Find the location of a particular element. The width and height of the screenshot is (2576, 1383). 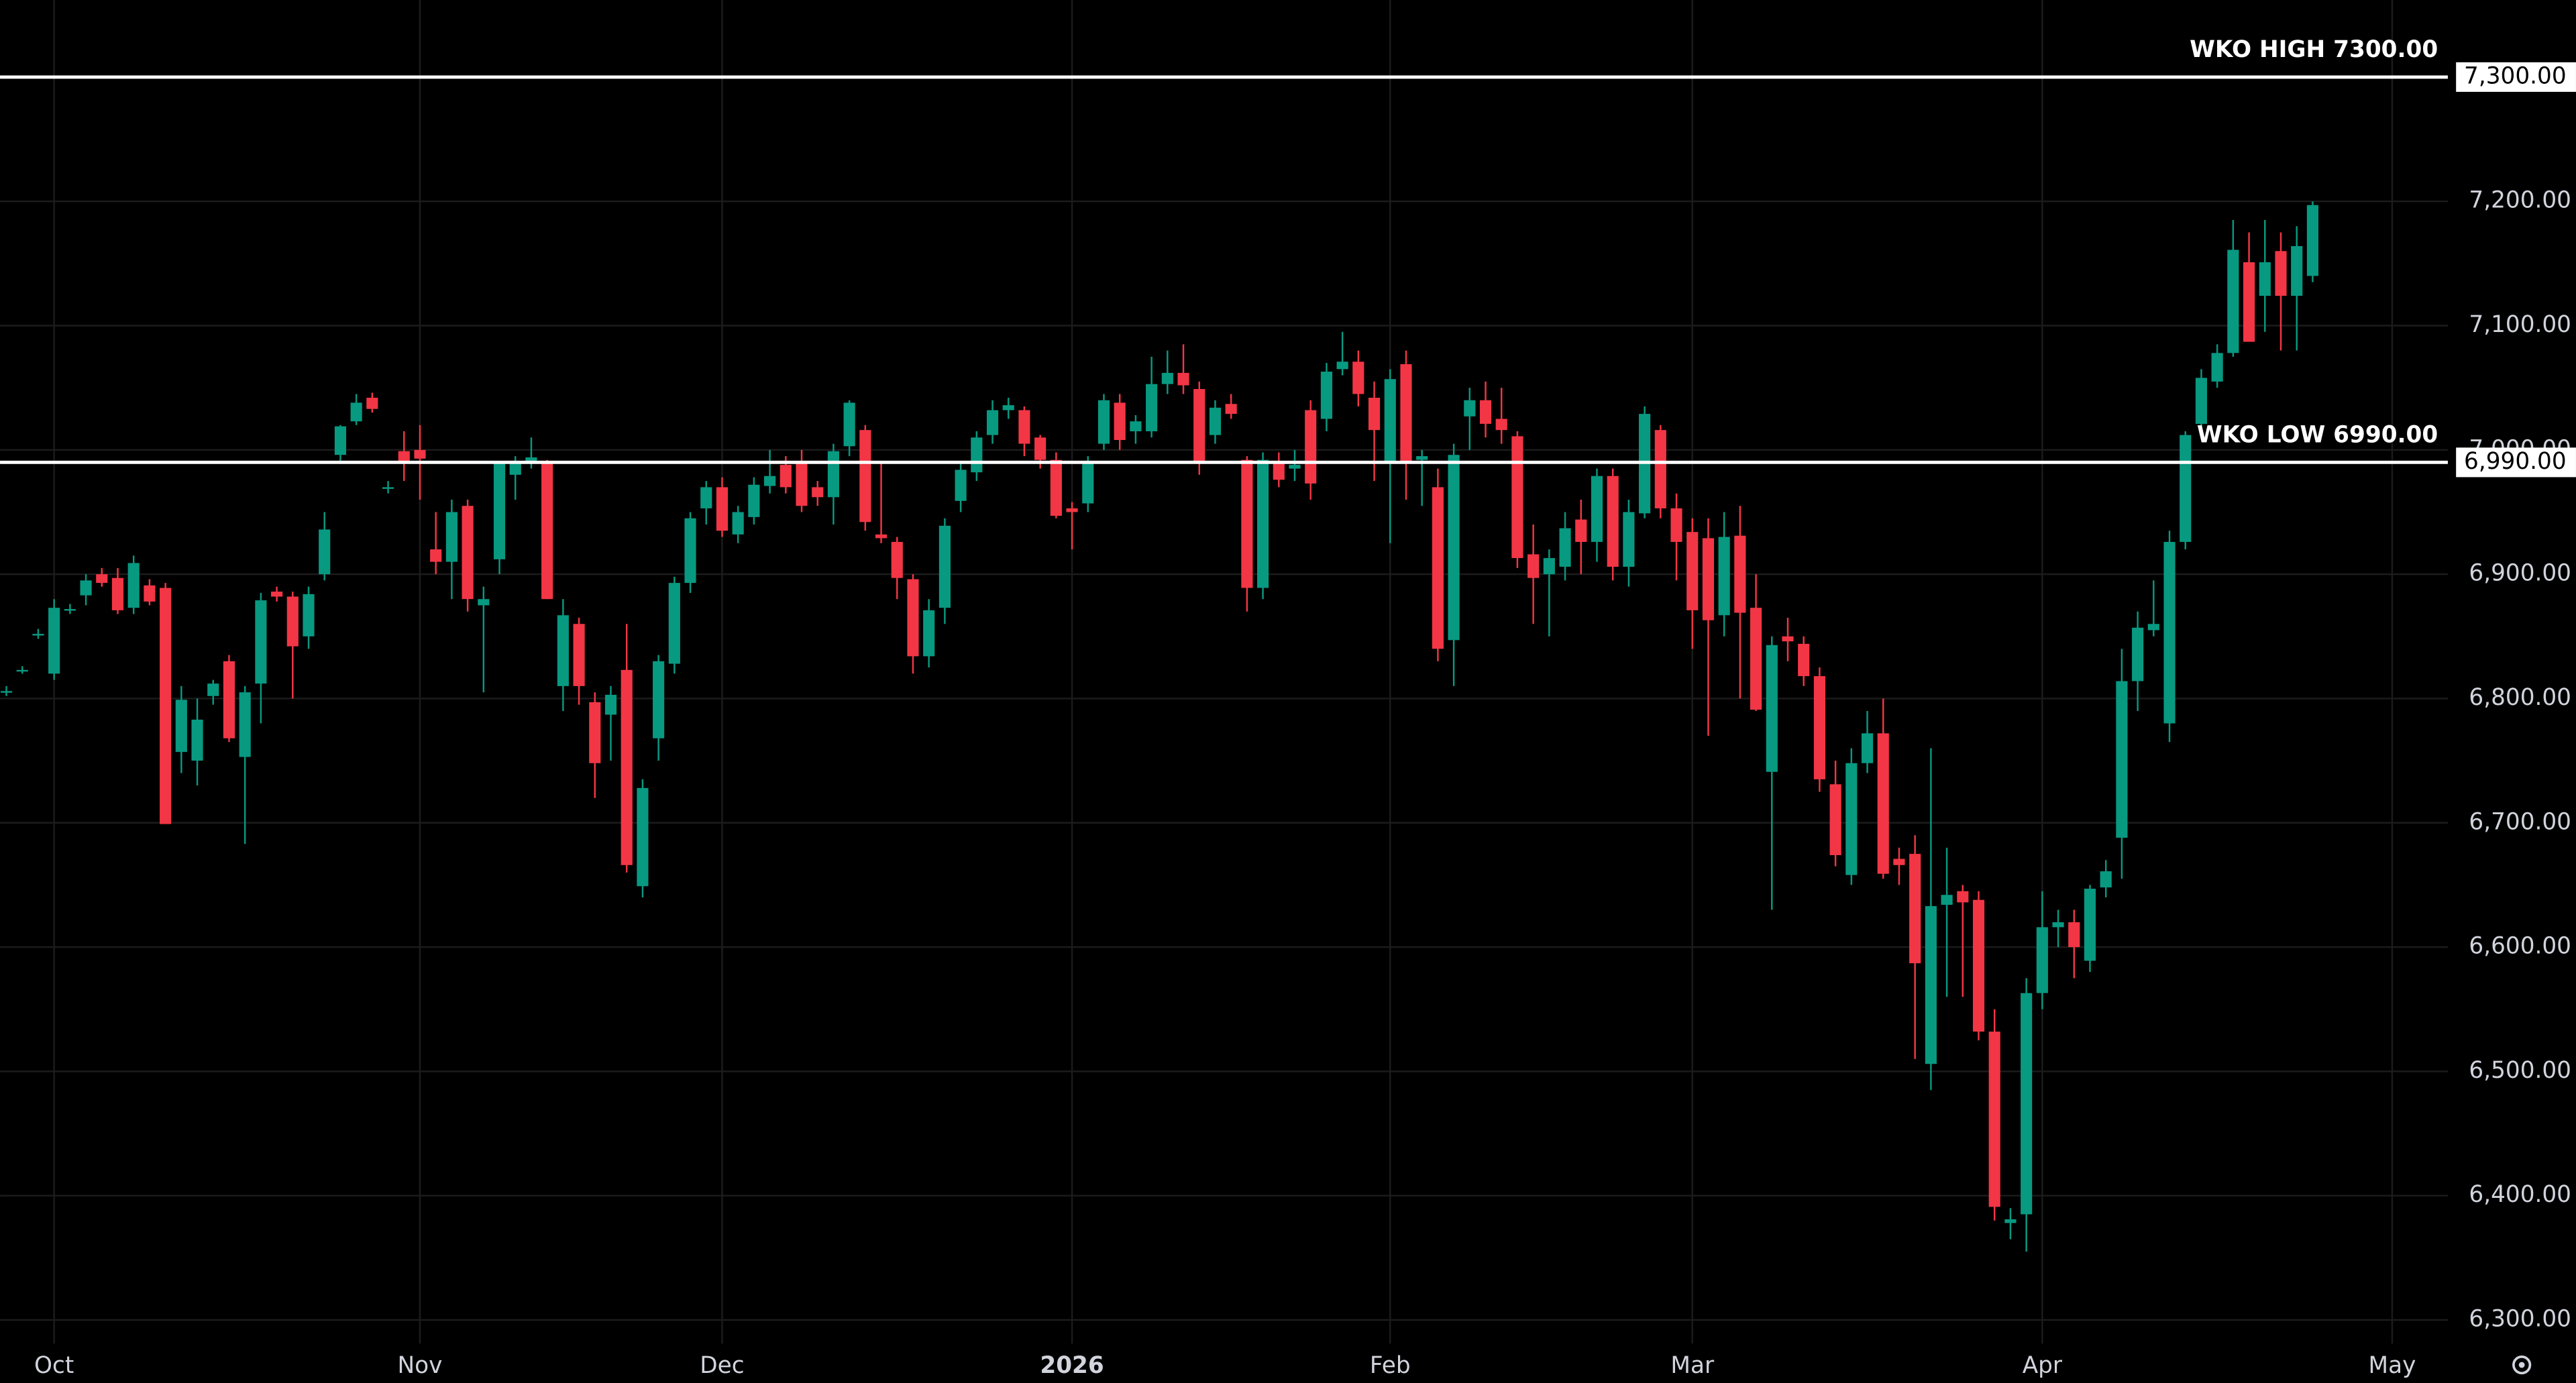

level-tag: 7,300.00 is located at coordinates (2515, 75).